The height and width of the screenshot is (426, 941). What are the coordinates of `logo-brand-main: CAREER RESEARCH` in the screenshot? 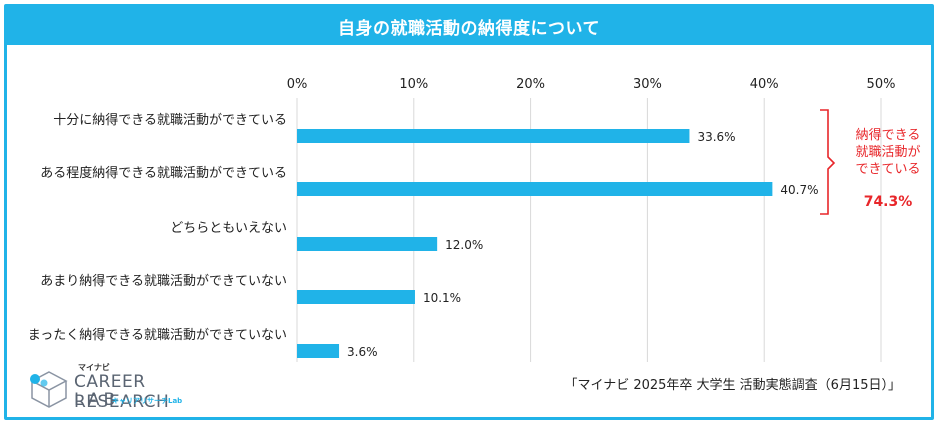 It's located at (122, 392).